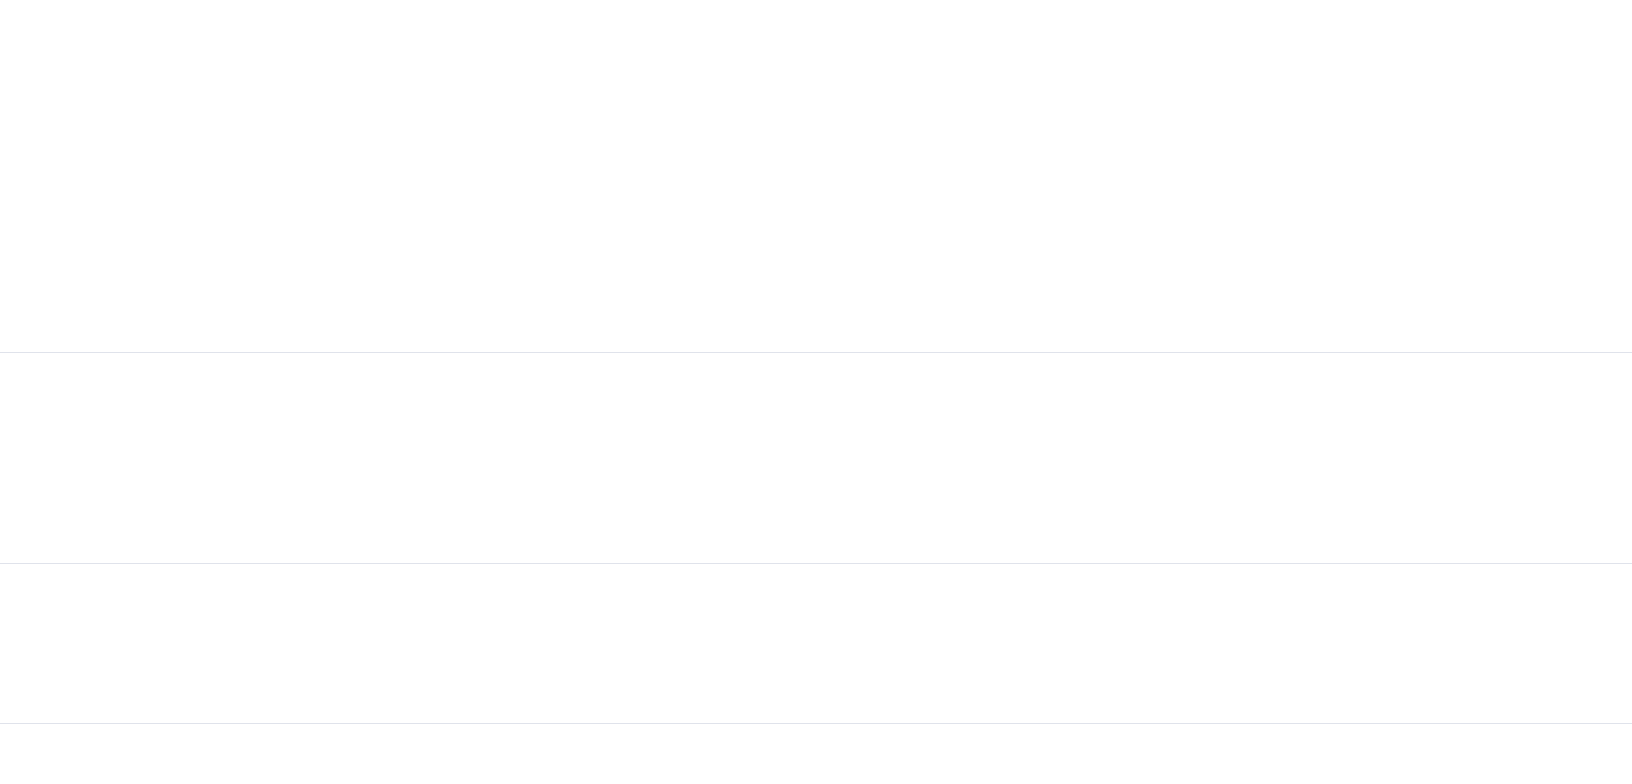 This screenshot has height=784, width=1632. I want to click on time-axis, so click(816, 753).